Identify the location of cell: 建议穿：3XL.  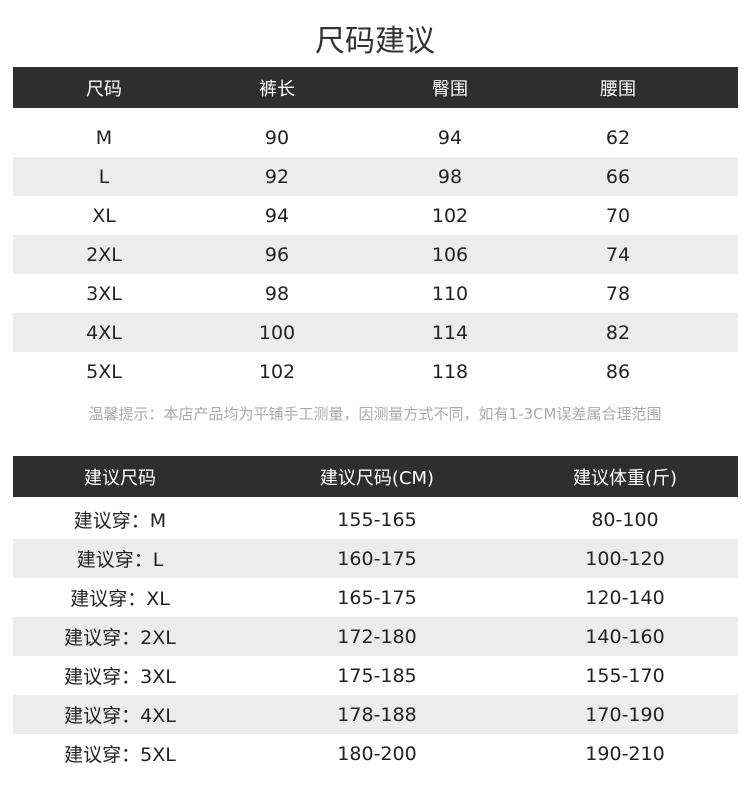
(120, 677).